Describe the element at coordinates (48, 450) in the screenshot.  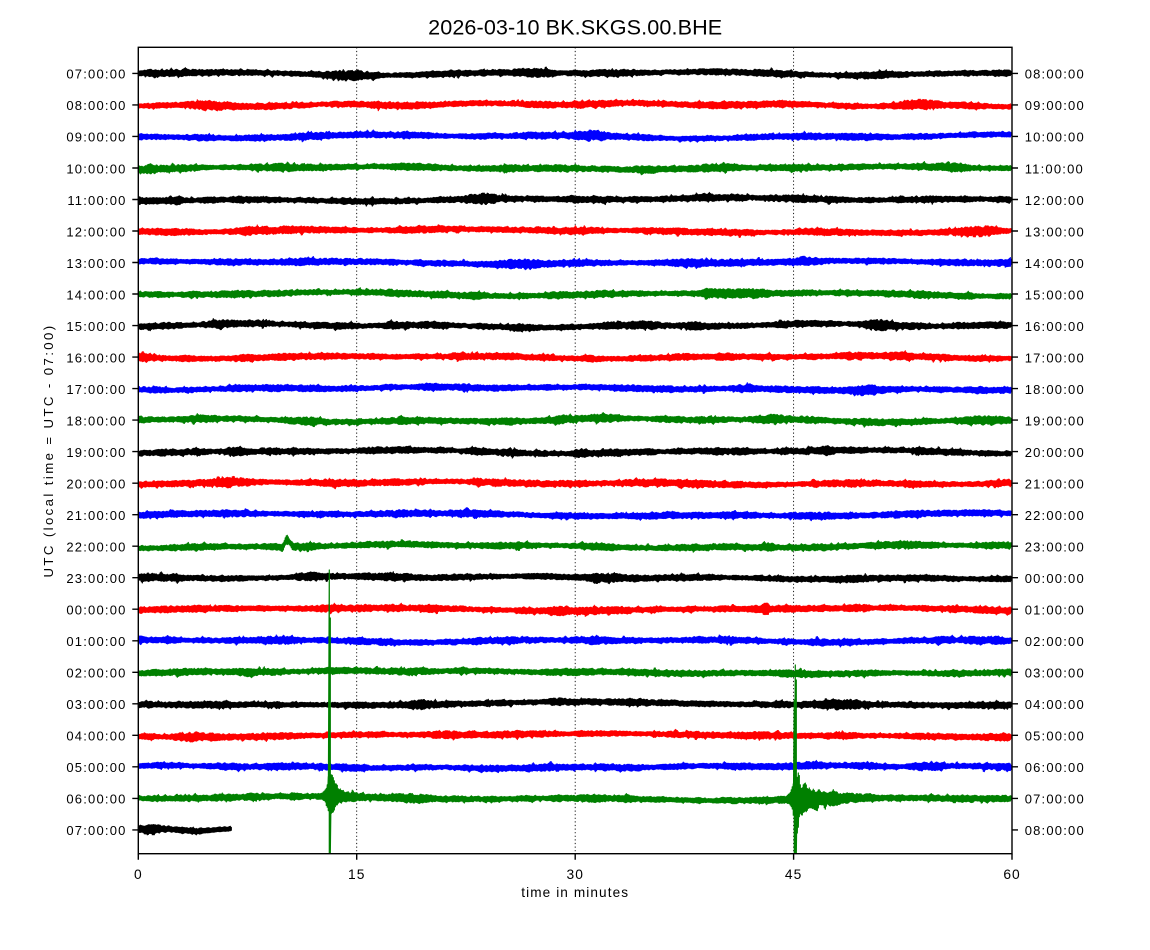
I see `svg-text: UTC (local time = UTC - 07:00)` at that location.